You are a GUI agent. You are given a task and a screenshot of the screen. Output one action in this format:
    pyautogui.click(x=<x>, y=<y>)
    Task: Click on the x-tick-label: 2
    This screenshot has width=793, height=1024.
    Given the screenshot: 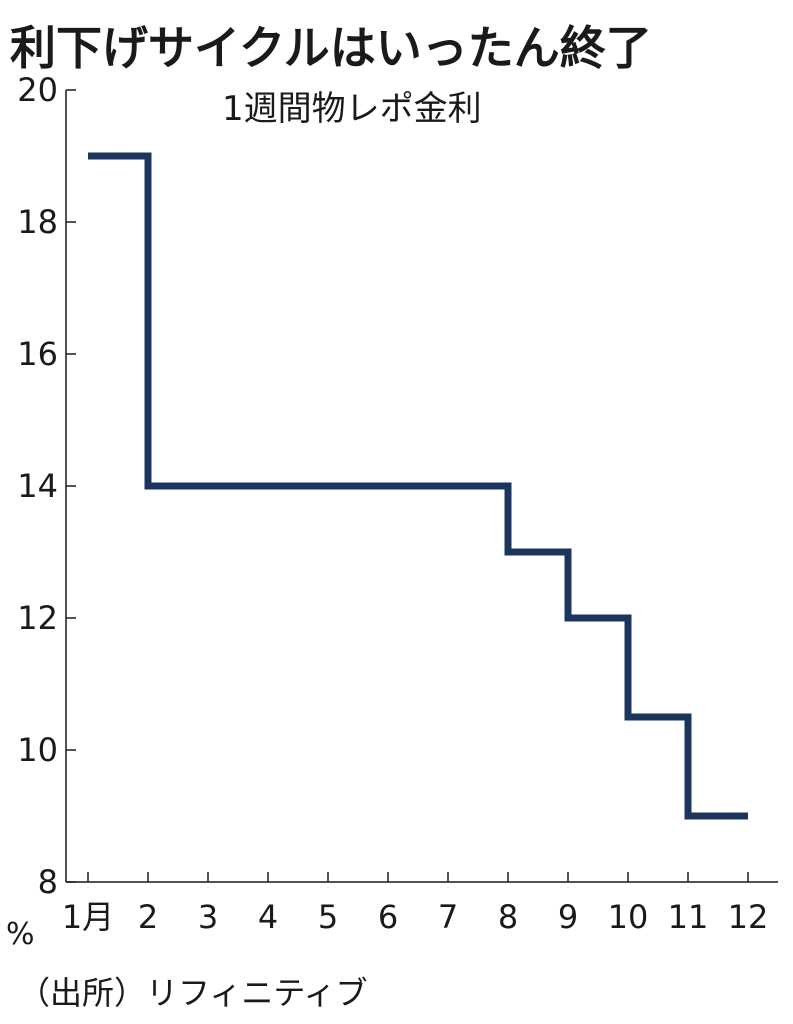 What is the action you would take?
    pyautogui.click(x=148, y=917)
    